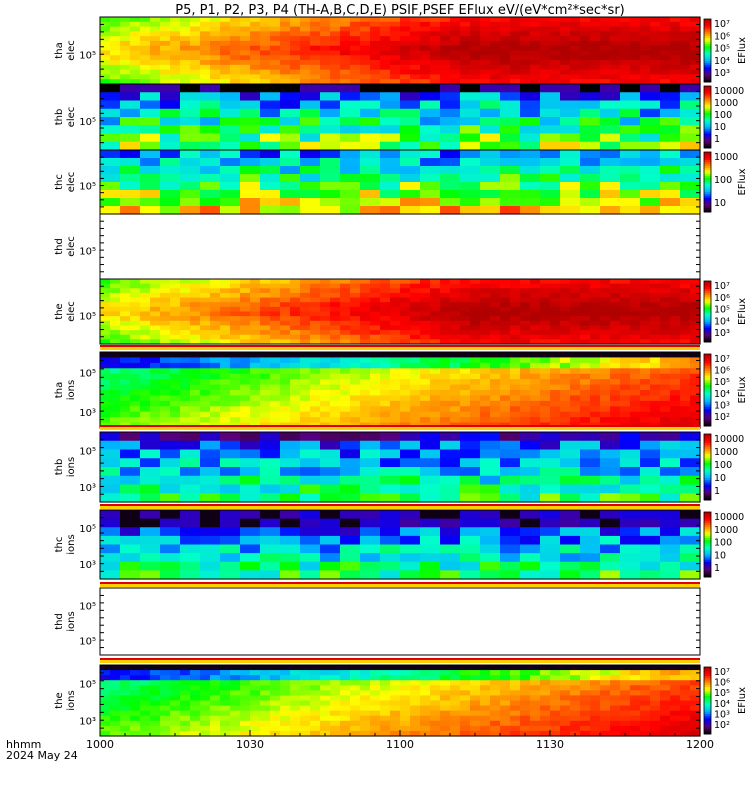 The width and height of the screenshot is (750, 800). Describe the element at coordinates (722, 73) in the screenshot. I see `colorbar-tick-label: 10³` at that location.